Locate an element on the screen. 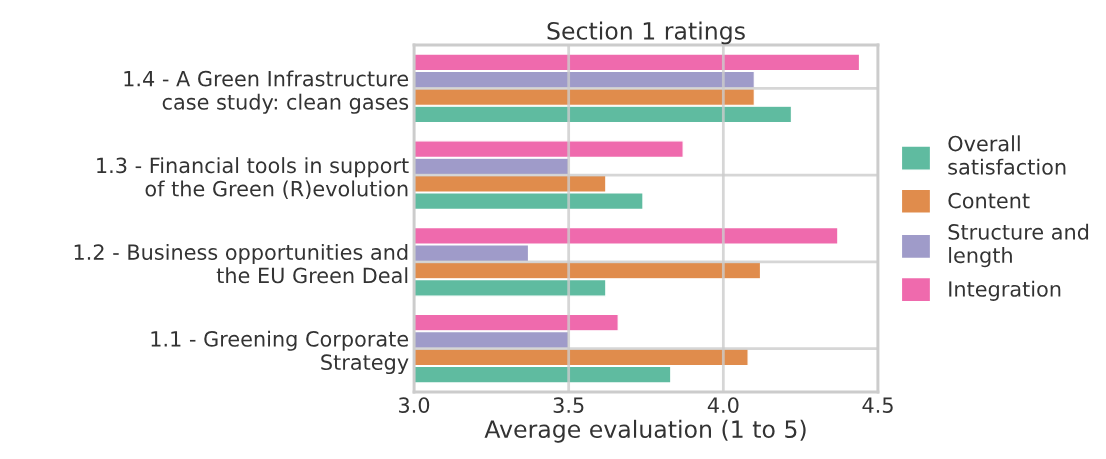  x-axis-title: Average evaluation (1 to 5) is located at coordinates (645, 431).